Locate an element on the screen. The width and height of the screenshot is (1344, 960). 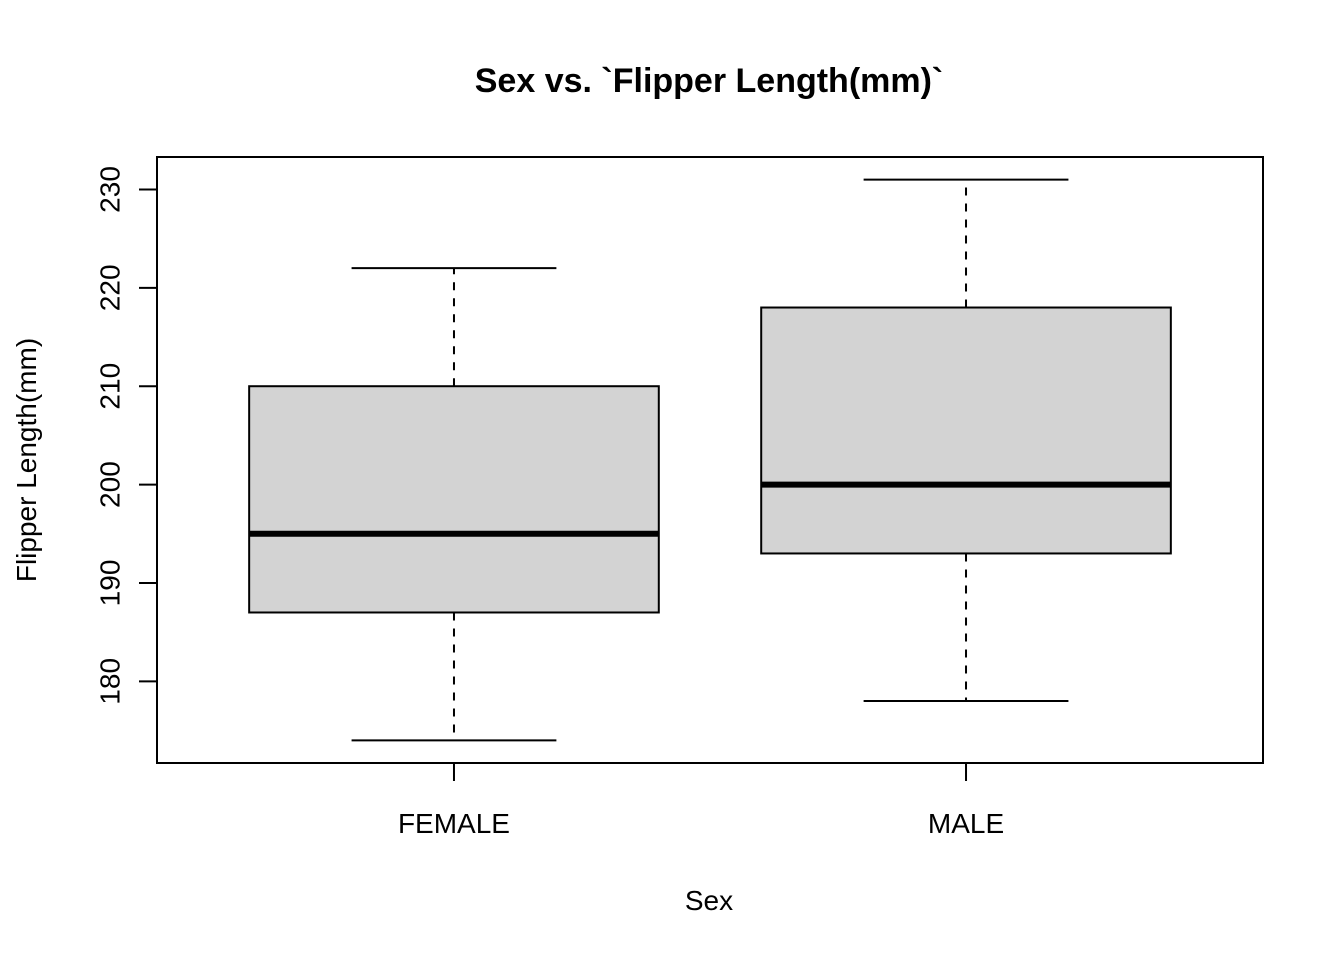
y-tick-label: 200 is located at coordinates (109, 484).